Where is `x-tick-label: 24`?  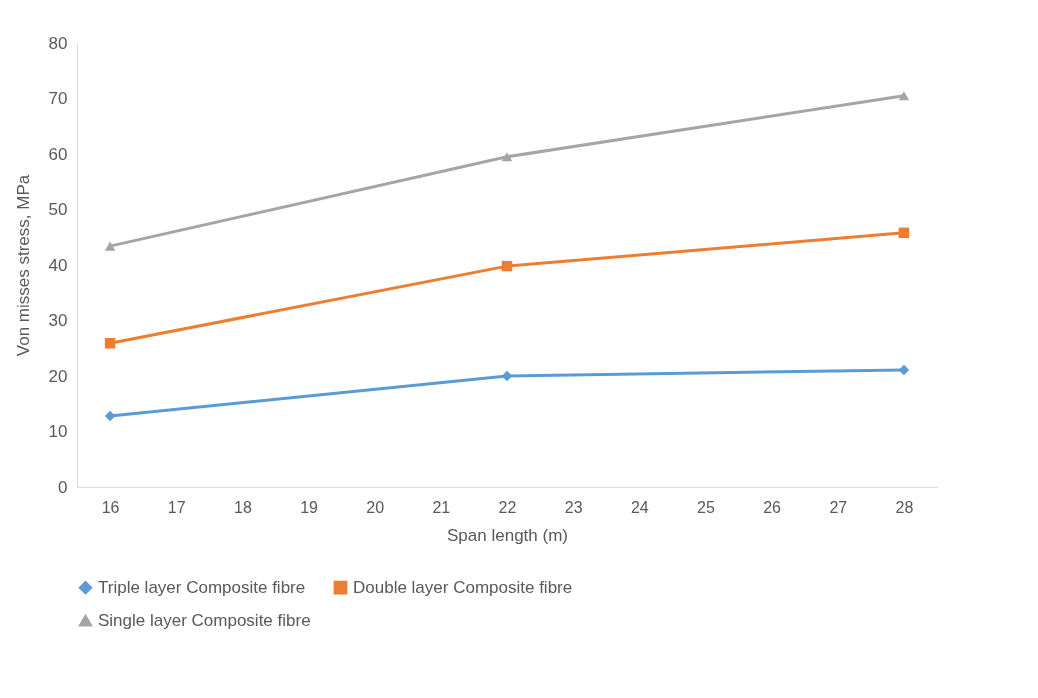
x-tick-label: 24 is located at coordinates (639, 507).